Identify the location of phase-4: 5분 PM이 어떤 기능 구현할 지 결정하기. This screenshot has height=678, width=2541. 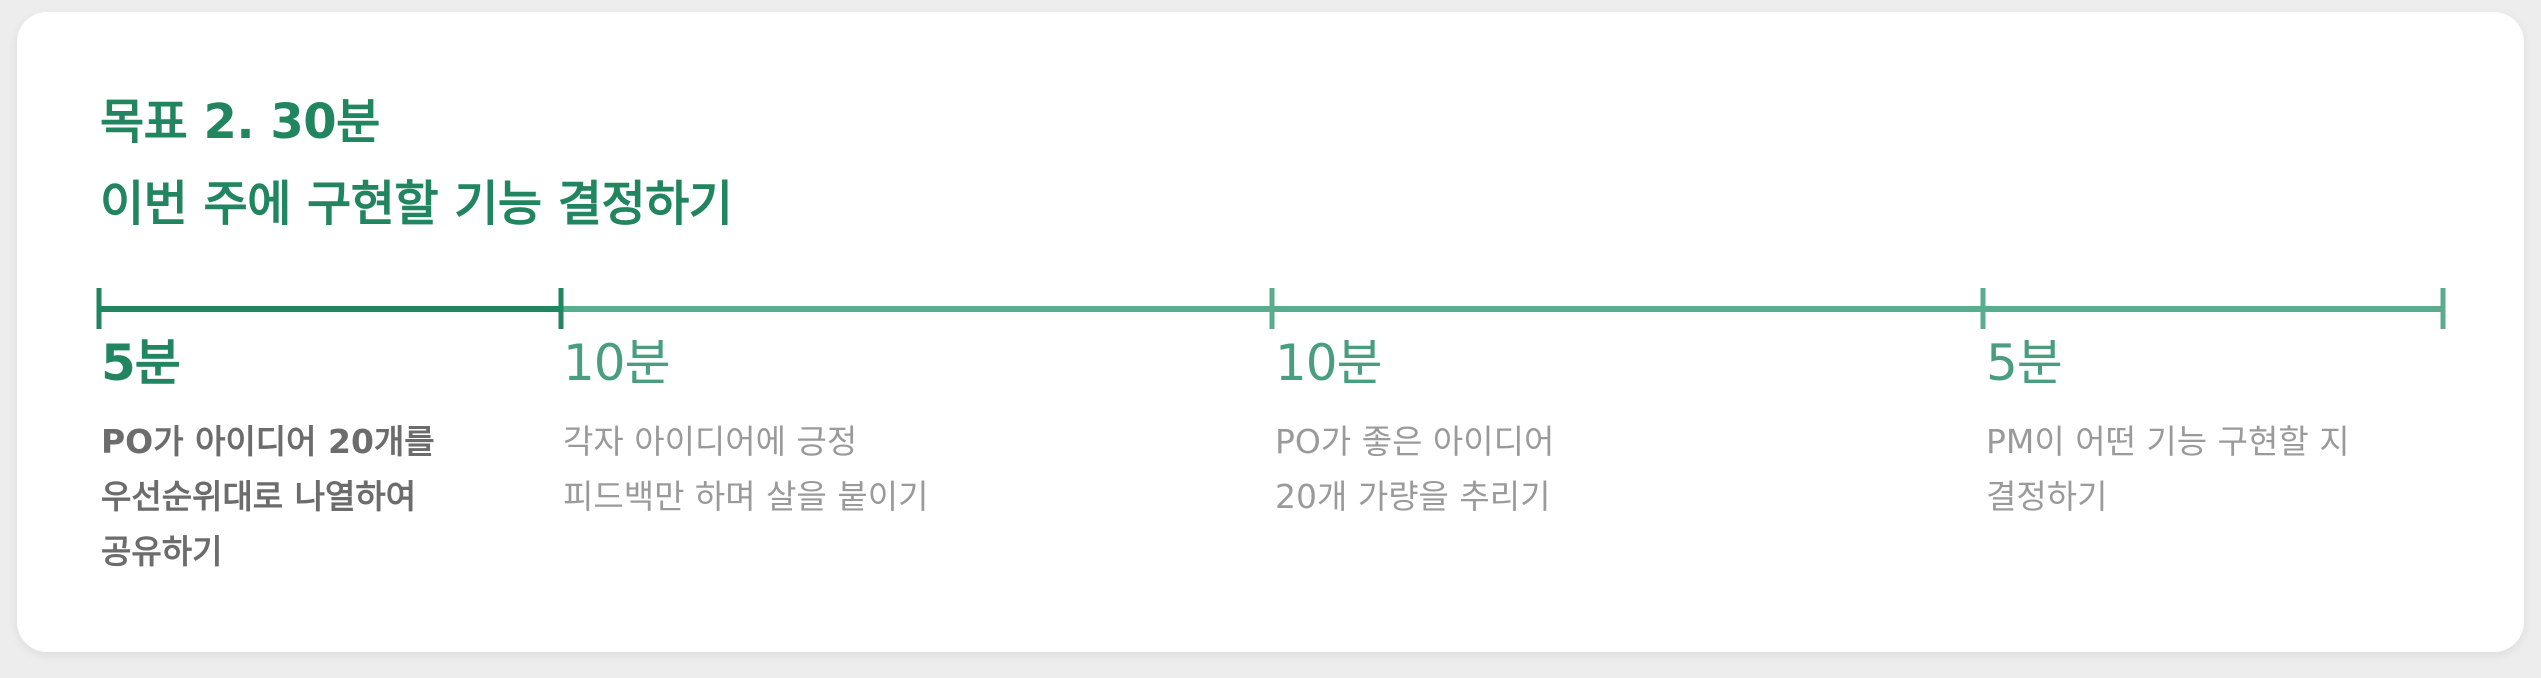
(2168, 431).